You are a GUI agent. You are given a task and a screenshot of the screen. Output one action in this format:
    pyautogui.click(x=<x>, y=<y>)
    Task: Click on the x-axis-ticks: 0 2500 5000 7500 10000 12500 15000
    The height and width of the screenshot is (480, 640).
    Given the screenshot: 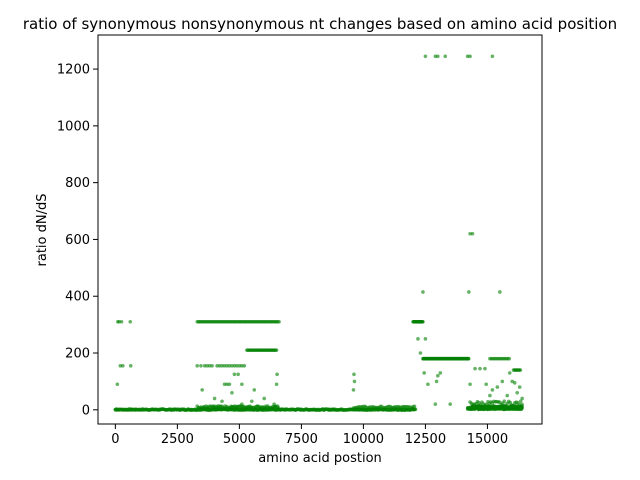 What is the action you would take?
    pyautogui.click(x=309, y=435)
    